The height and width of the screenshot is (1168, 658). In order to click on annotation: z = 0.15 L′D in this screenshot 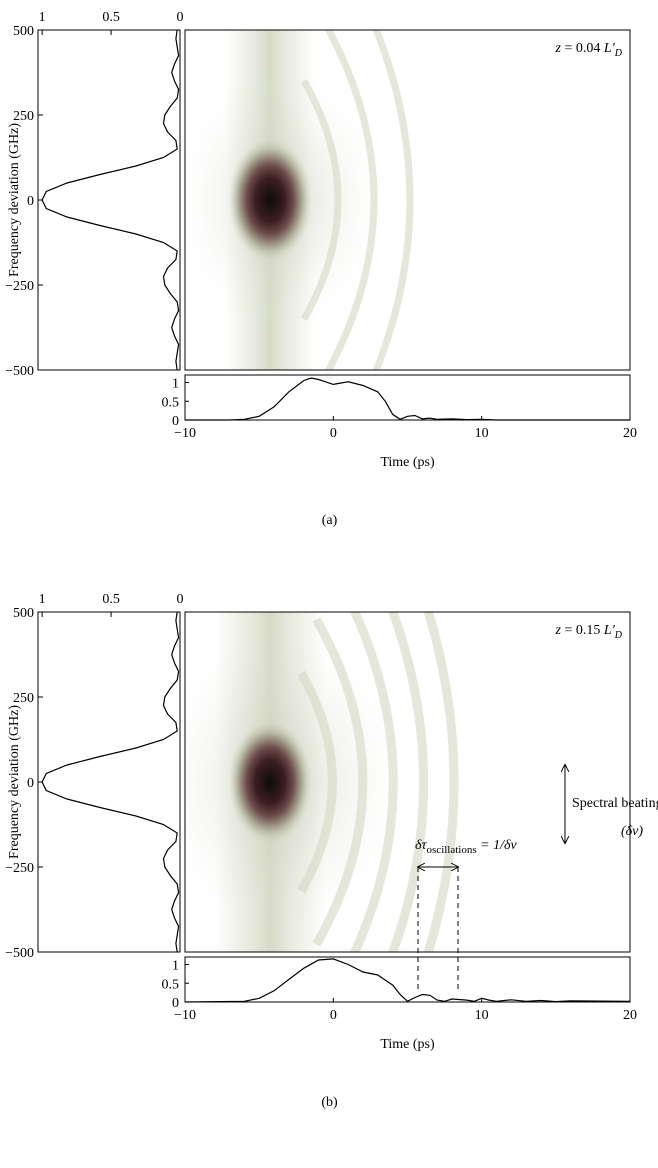, I will do `click(589, 632)`.